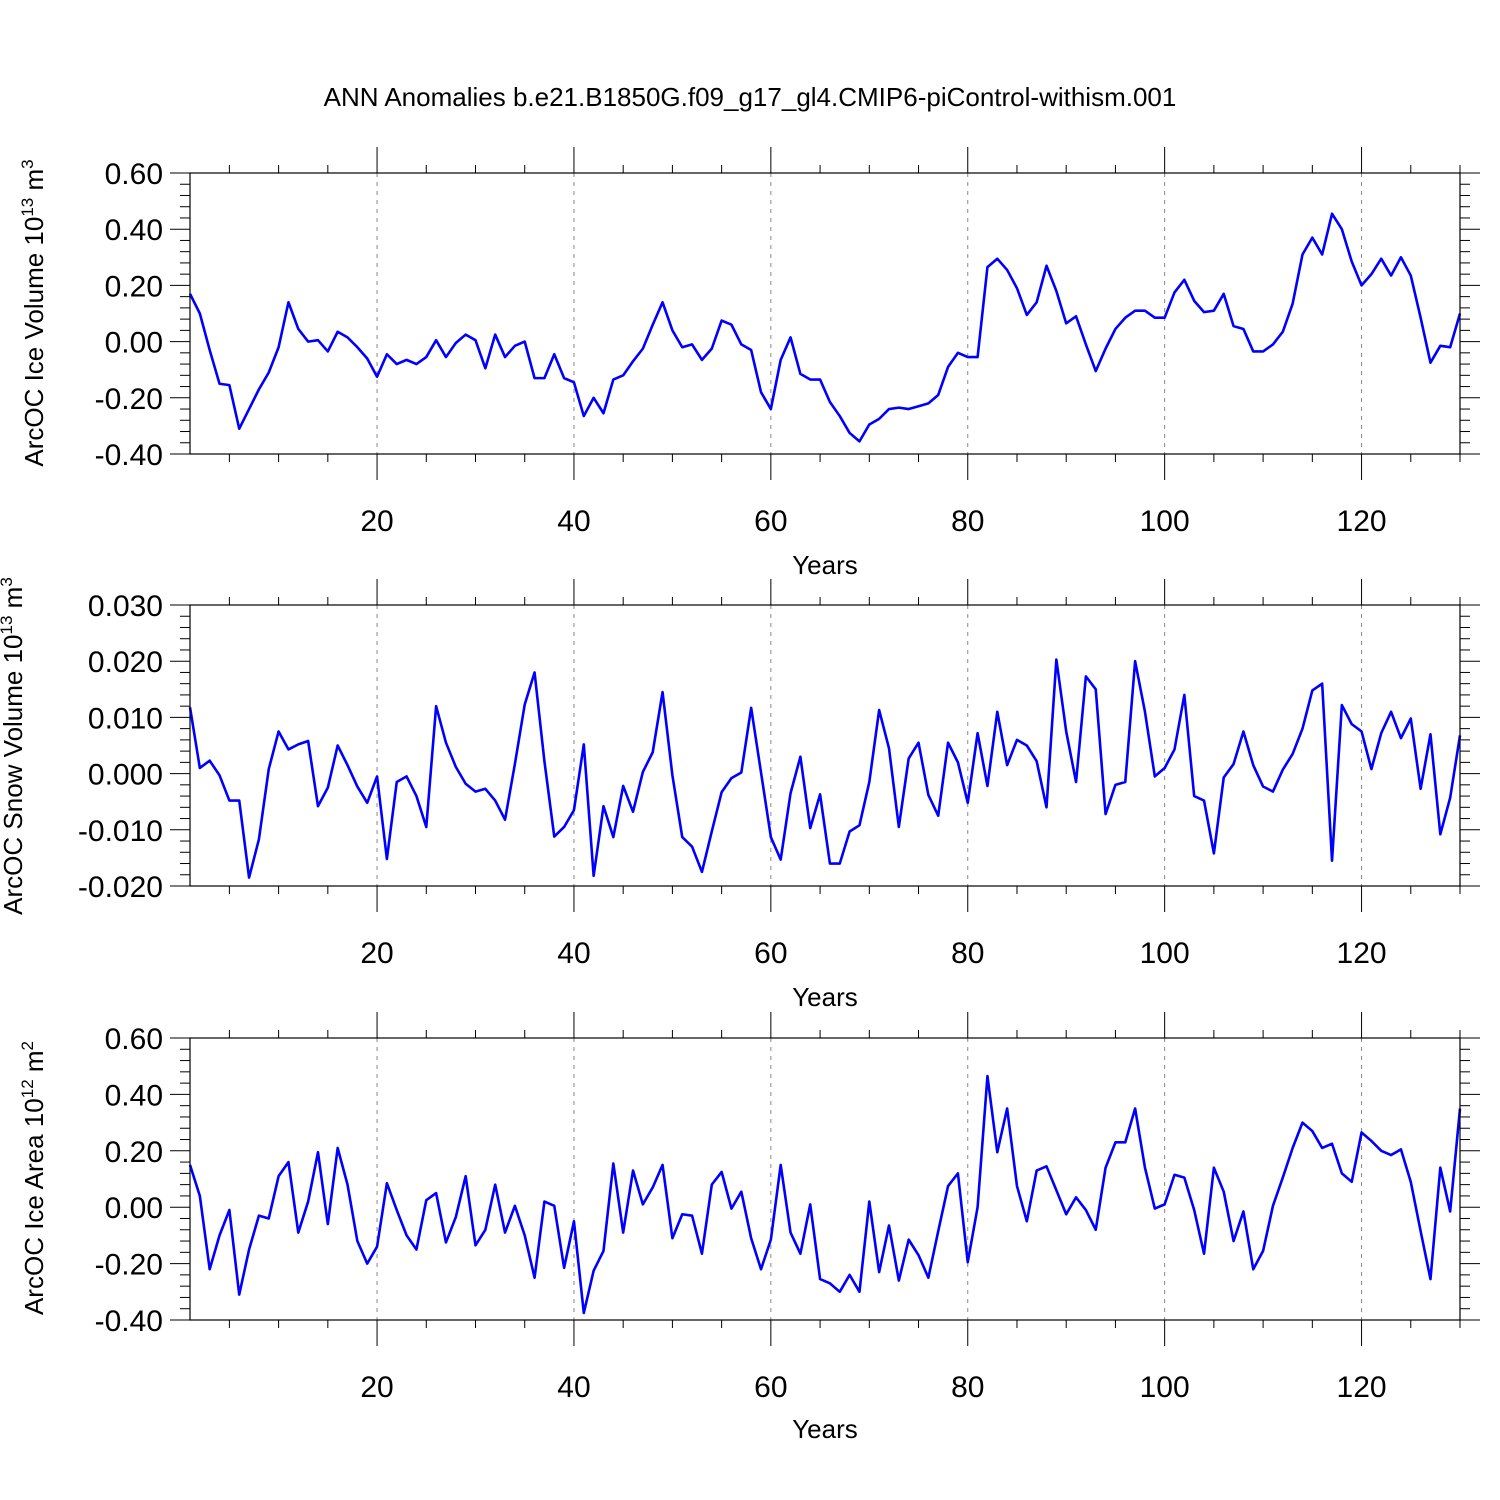 The width and height of the screenshot is (1500, 1500). What do you see at coordinates (120, 831) in the screenshot?
I see `y-tick-label: -0.010` at bounding box center [120, 831].